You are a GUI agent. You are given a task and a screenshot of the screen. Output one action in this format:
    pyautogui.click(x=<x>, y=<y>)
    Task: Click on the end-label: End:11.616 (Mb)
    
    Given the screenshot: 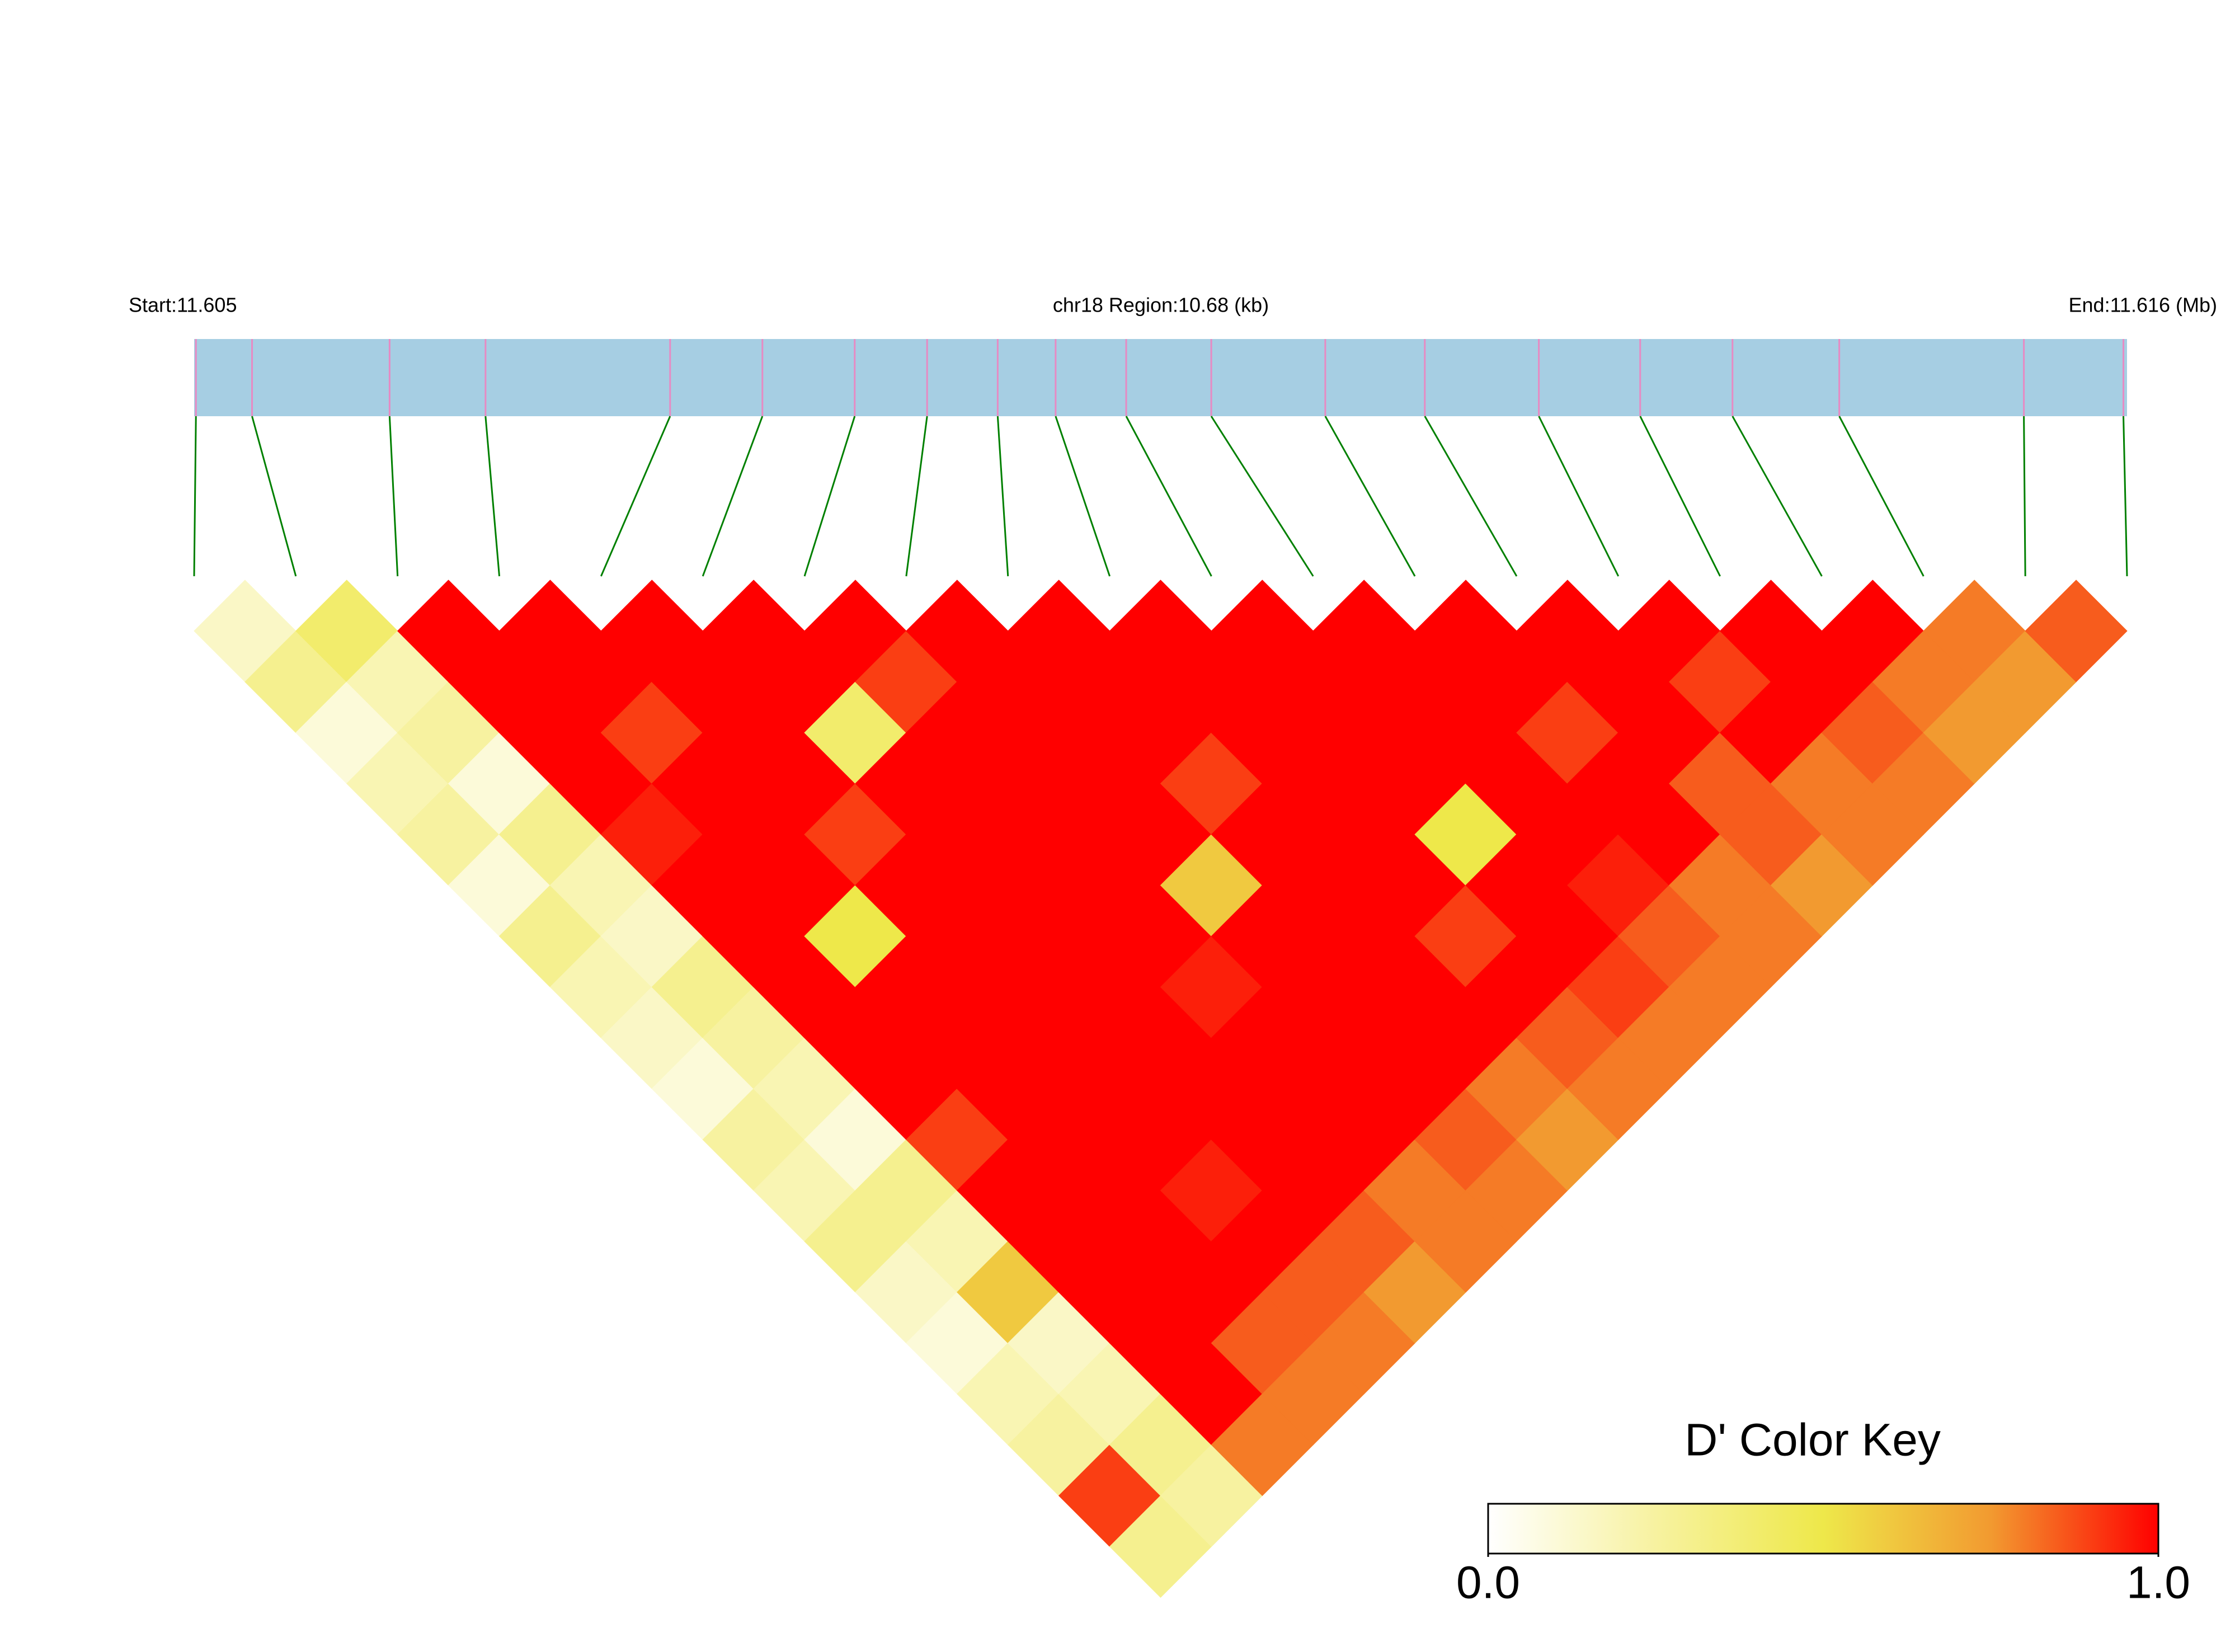 What is the action you would take?
    pyautogui.click(x=2143, y=306)
    